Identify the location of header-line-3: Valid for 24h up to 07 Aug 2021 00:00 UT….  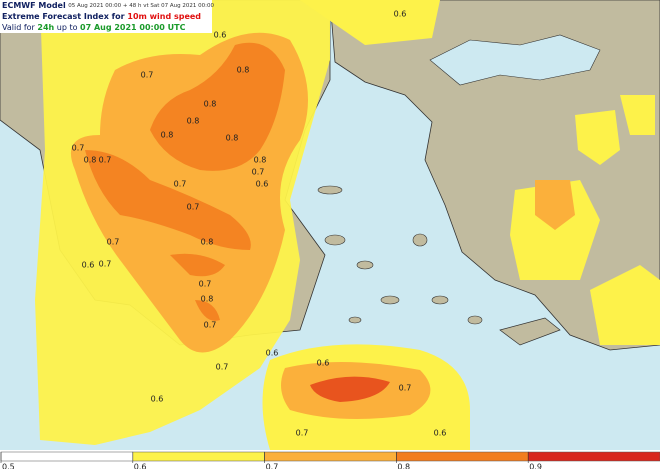
(94, 27).